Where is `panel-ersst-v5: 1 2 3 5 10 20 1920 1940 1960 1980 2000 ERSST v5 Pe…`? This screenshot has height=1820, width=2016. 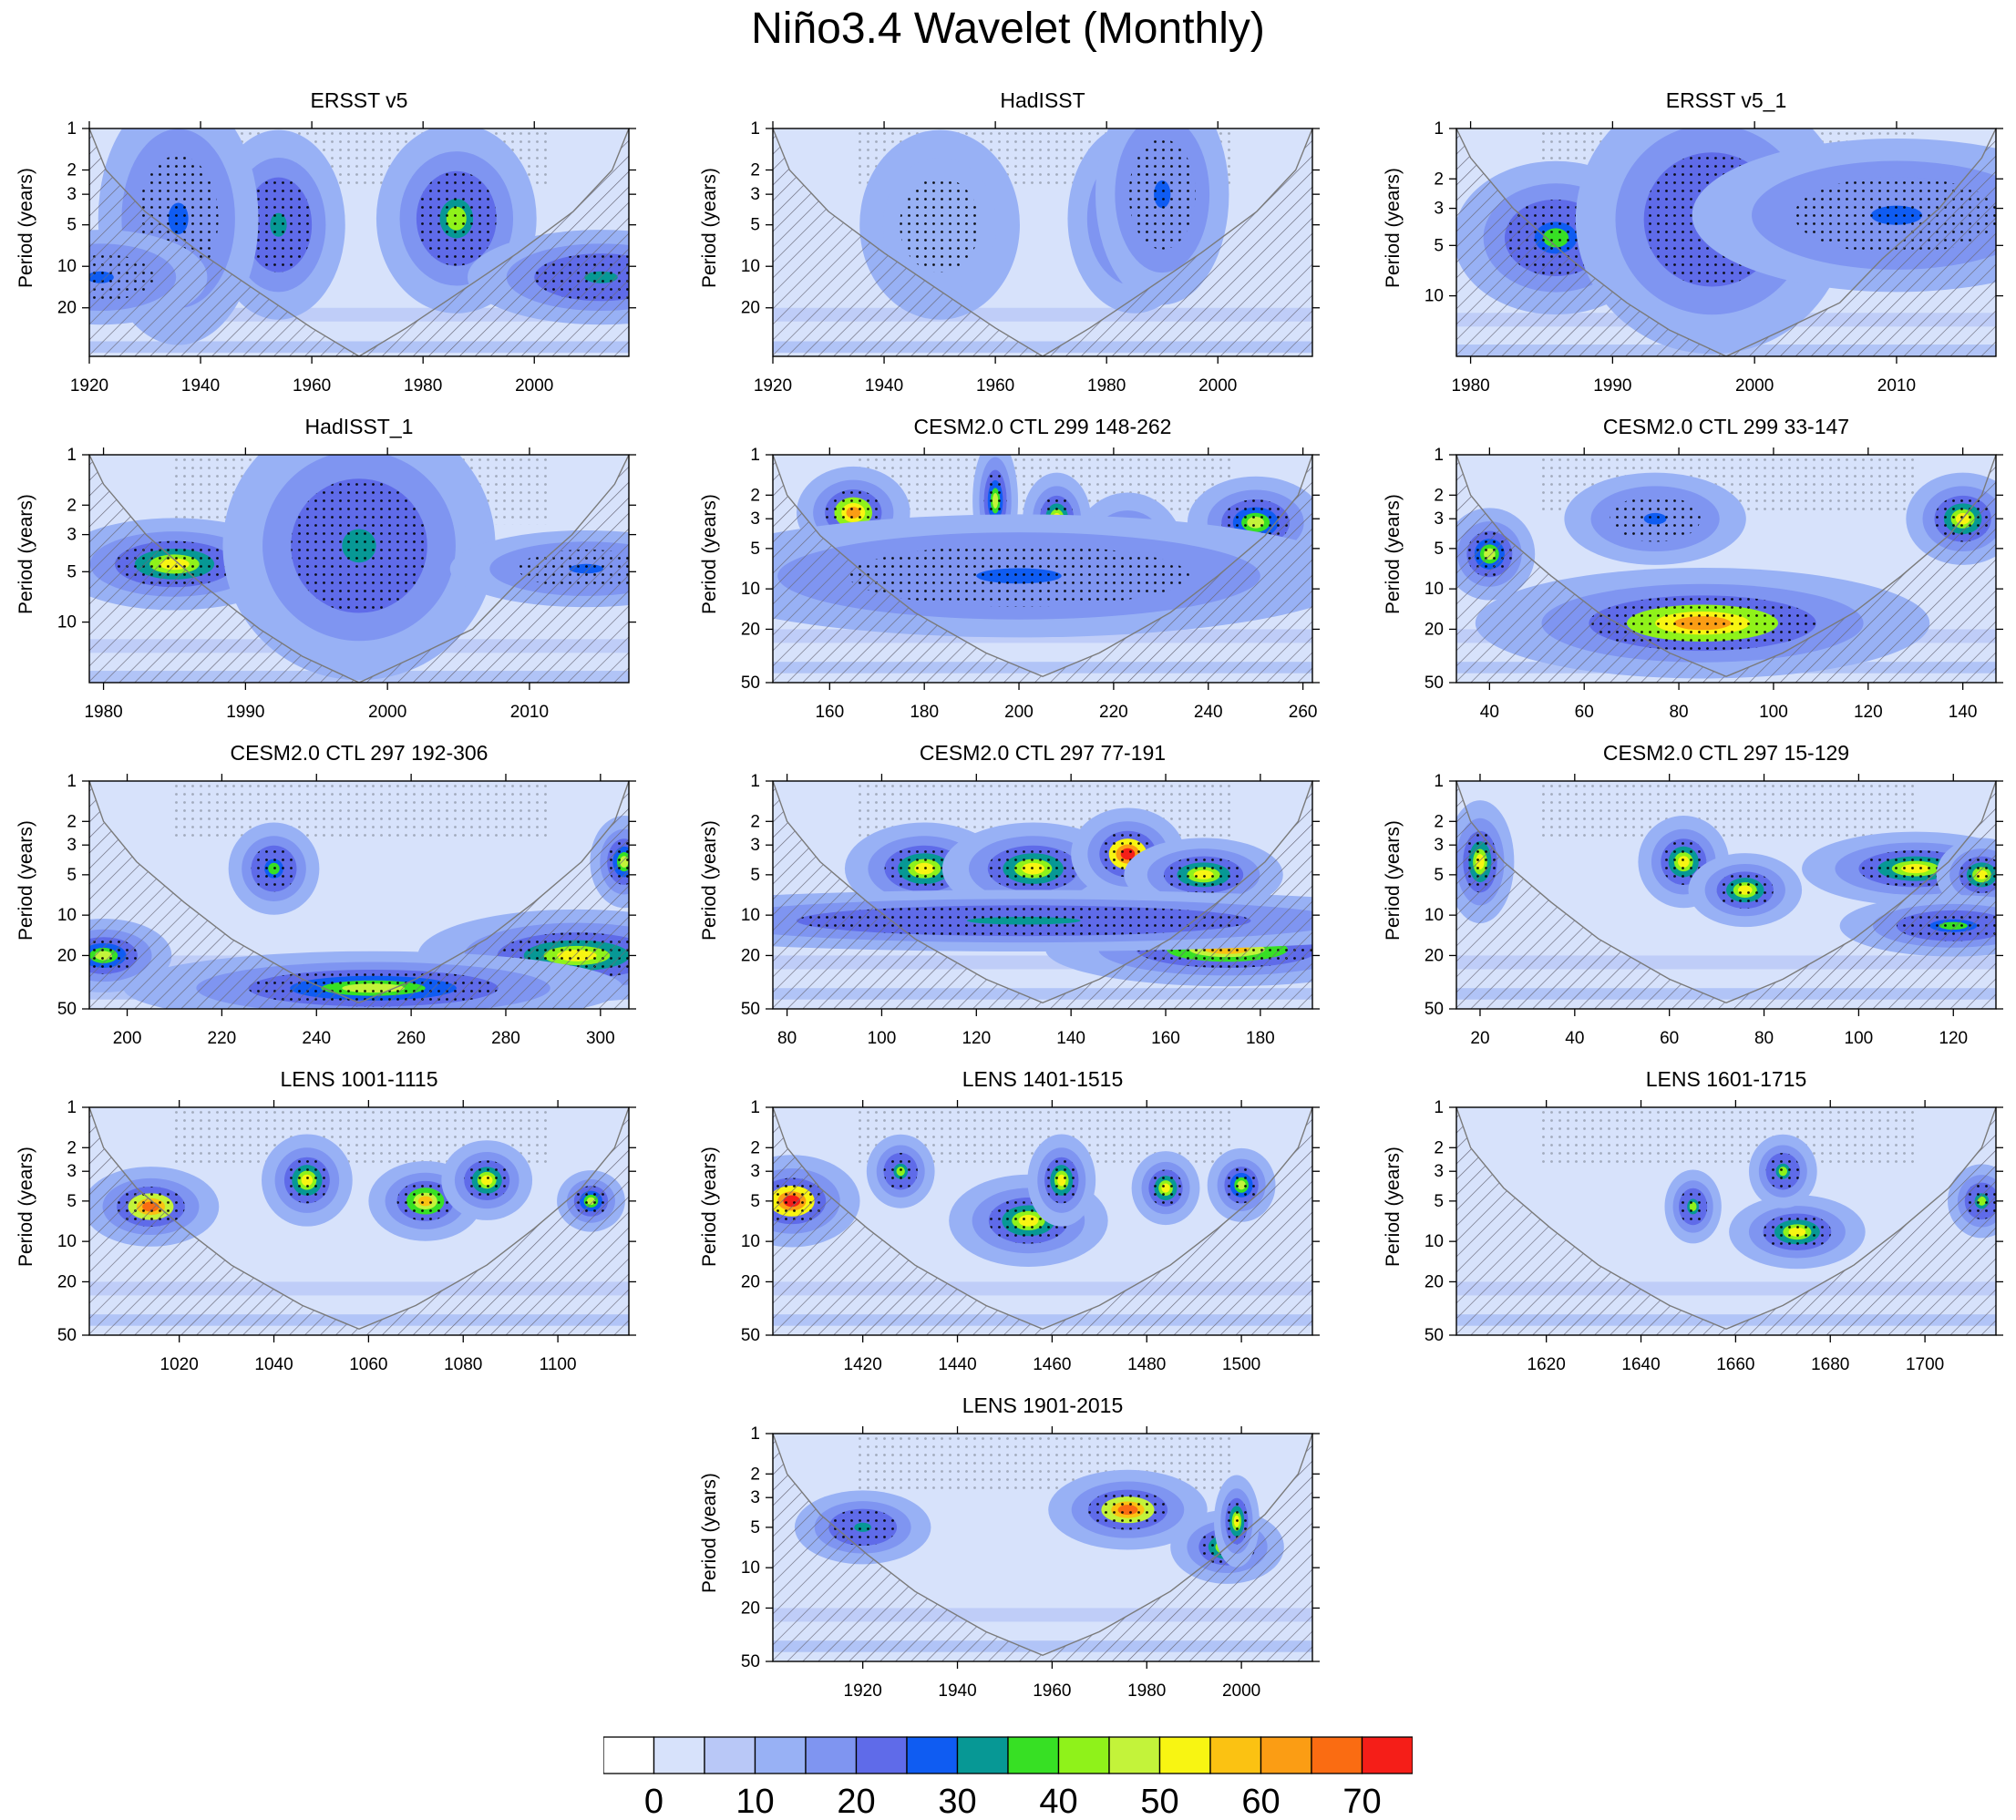
panel-ersst-v5: 1 2 3 5 10 20 1920 1940 1960 1980 2000 ERSST v5 Pe… is located at coordinates (328, 250).